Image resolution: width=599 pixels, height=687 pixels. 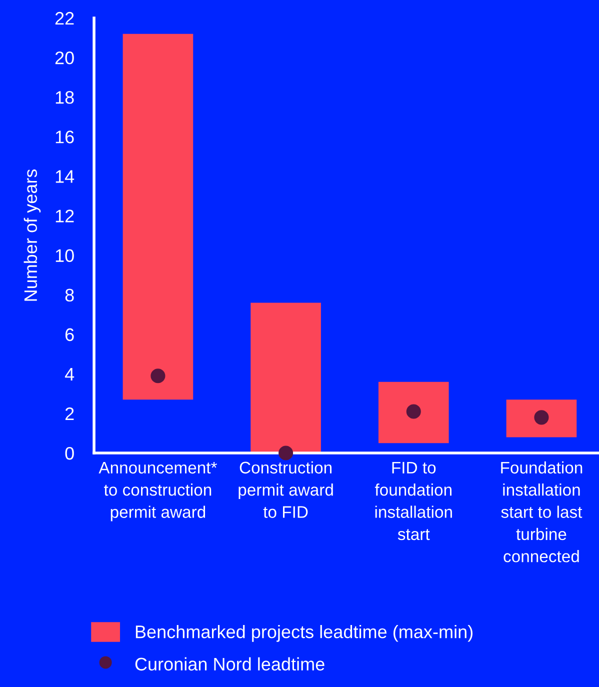 I want to click on y-tick-label: 12, so click(x=65, y=216).